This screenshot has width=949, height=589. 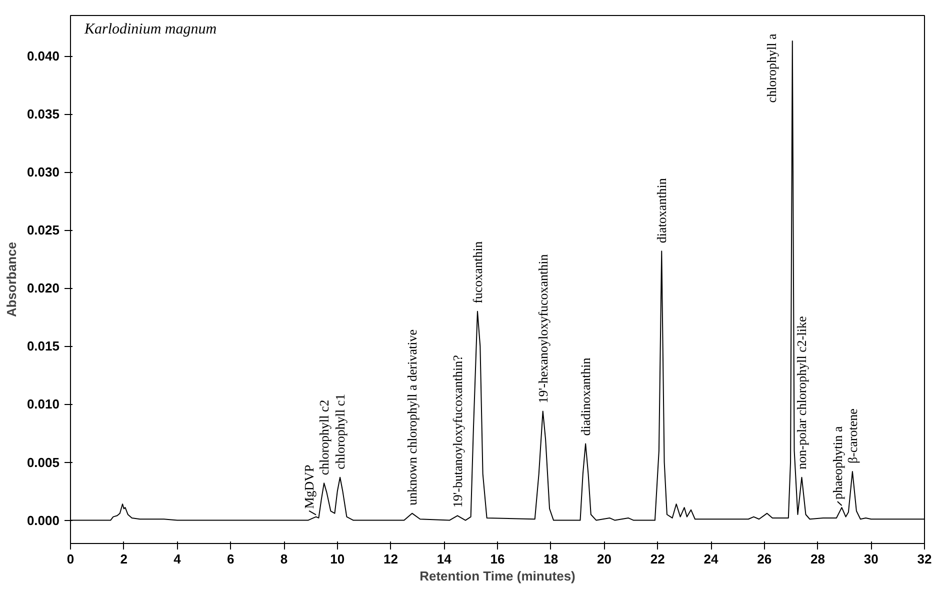 What do you see at coordinates (542, 329) in the screenshot?
I see `annotation: 19'-hexanoyloxyfucoxanthin` at bounding box center [542, 329].